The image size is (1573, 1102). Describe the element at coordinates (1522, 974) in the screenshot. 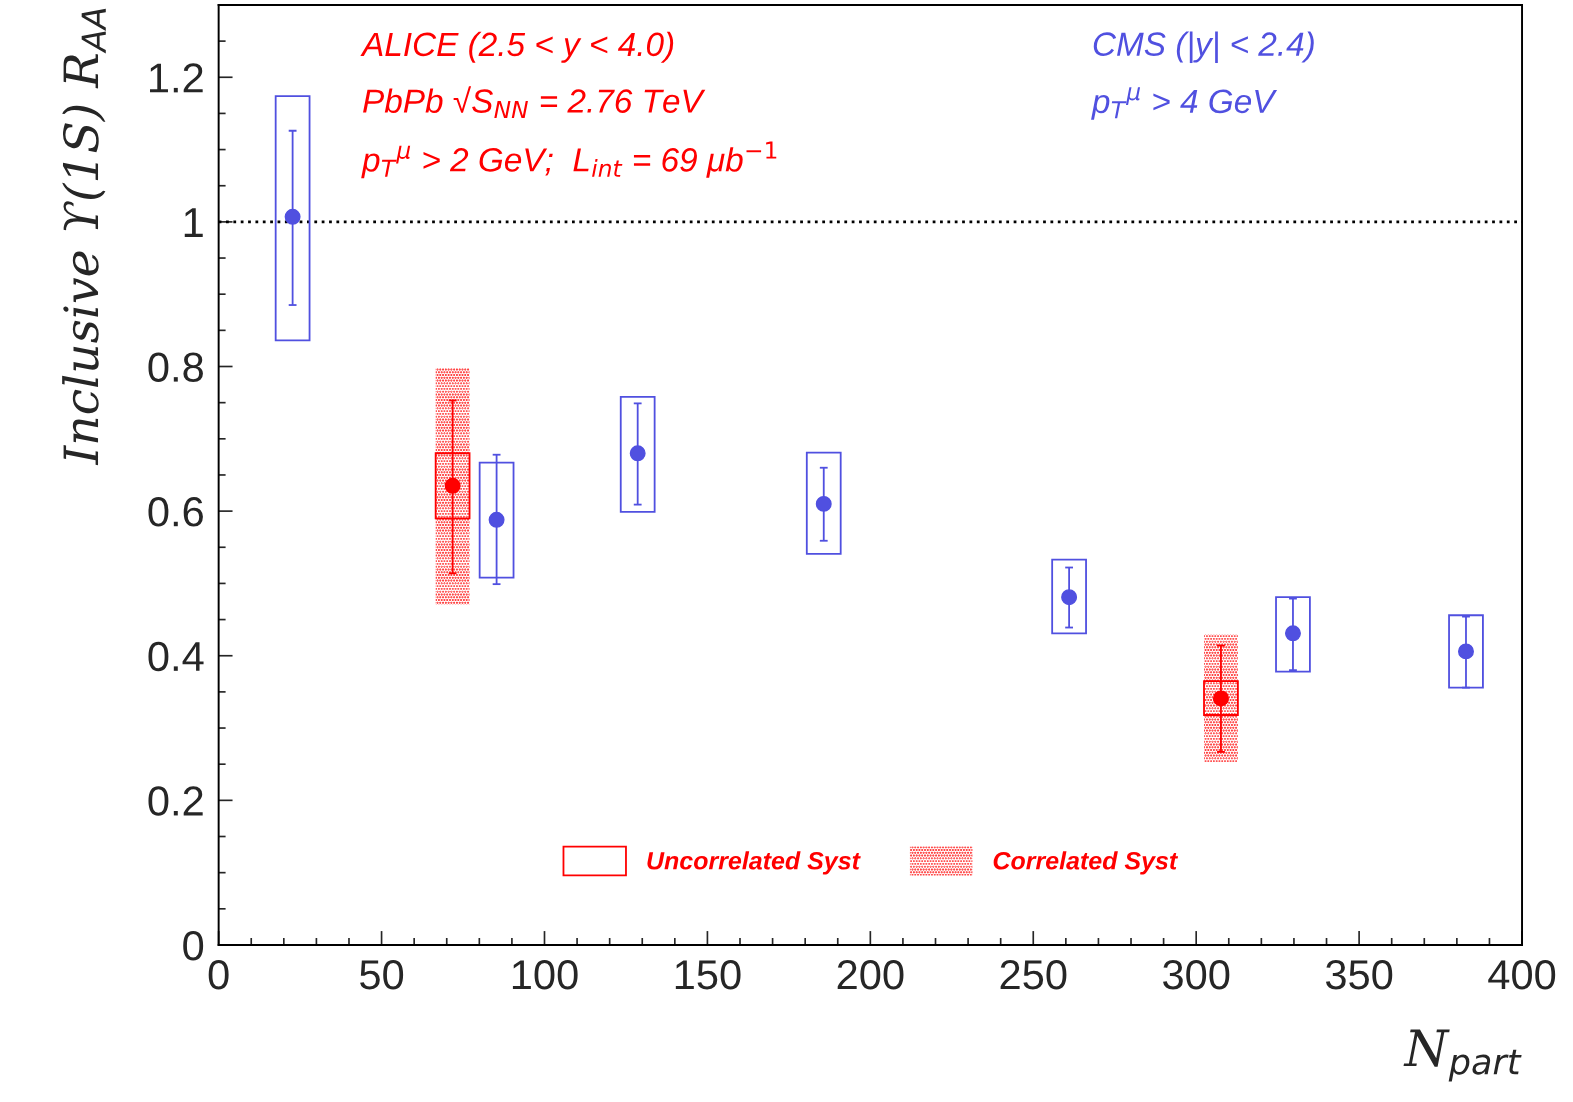

I see `x-tick-label: 400` at that location.